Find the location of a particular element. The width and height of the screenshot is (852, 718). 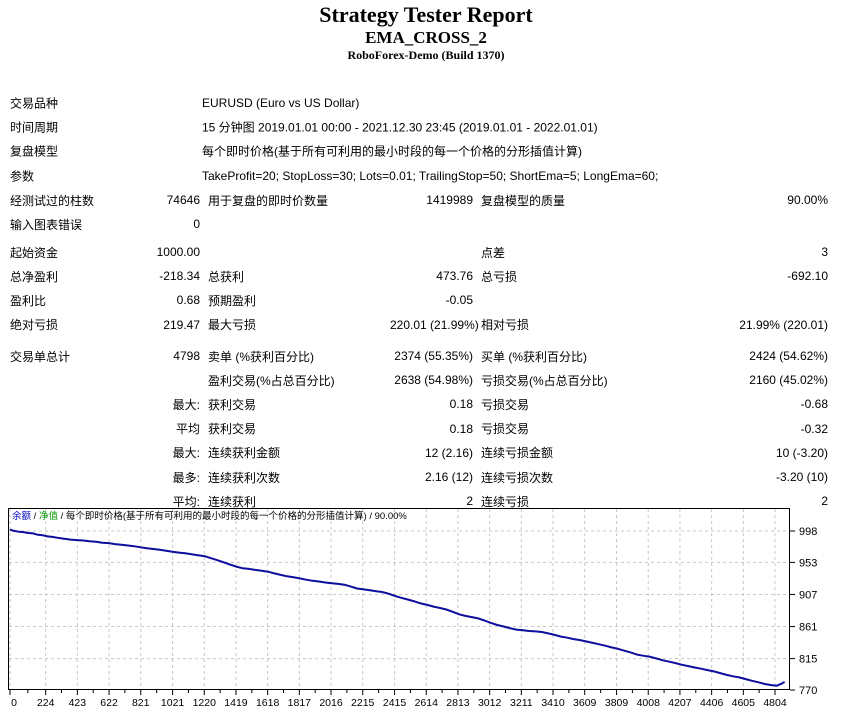

stat-value: 平均: is located at coordinates (186, 501).